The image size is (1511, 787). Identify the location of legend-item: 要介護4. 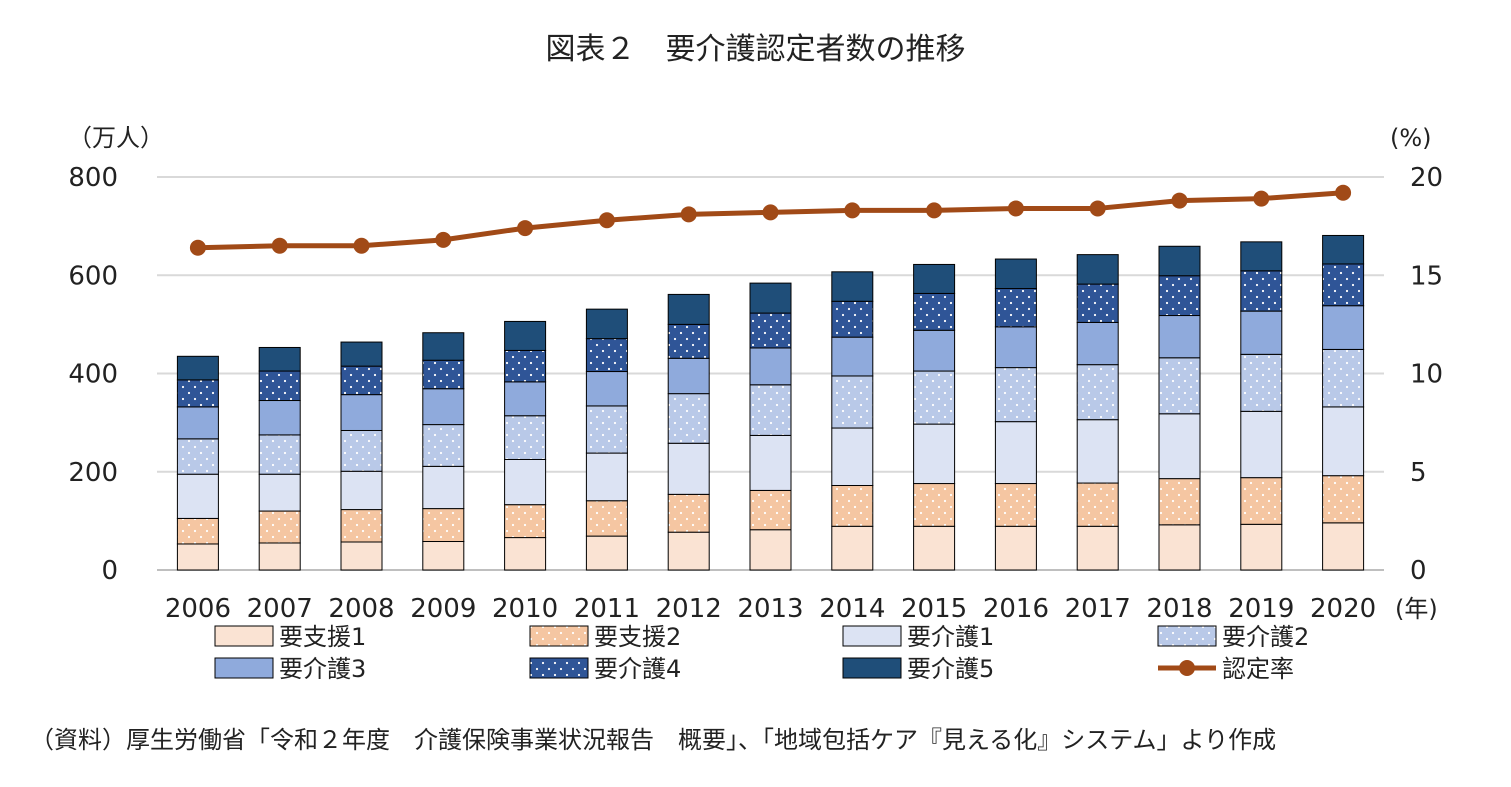
(605, 669).